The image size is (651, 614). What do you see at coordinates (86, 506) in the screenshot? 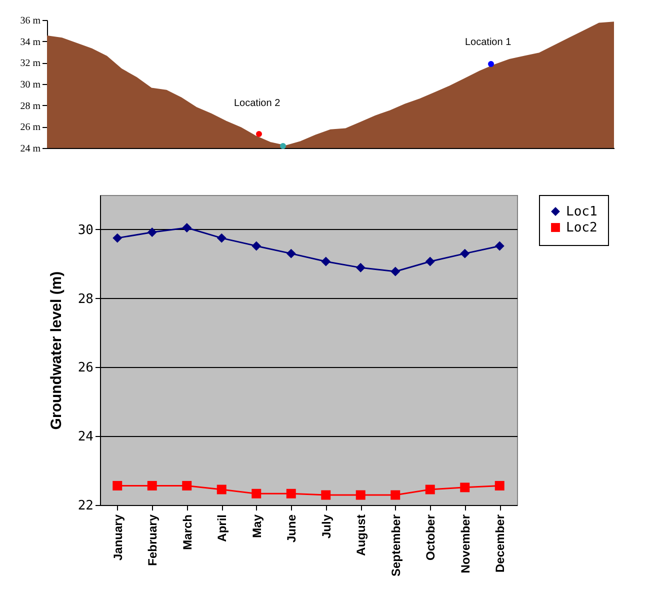
I see `y-tick-label: 22` at bounding box center [86, 506].